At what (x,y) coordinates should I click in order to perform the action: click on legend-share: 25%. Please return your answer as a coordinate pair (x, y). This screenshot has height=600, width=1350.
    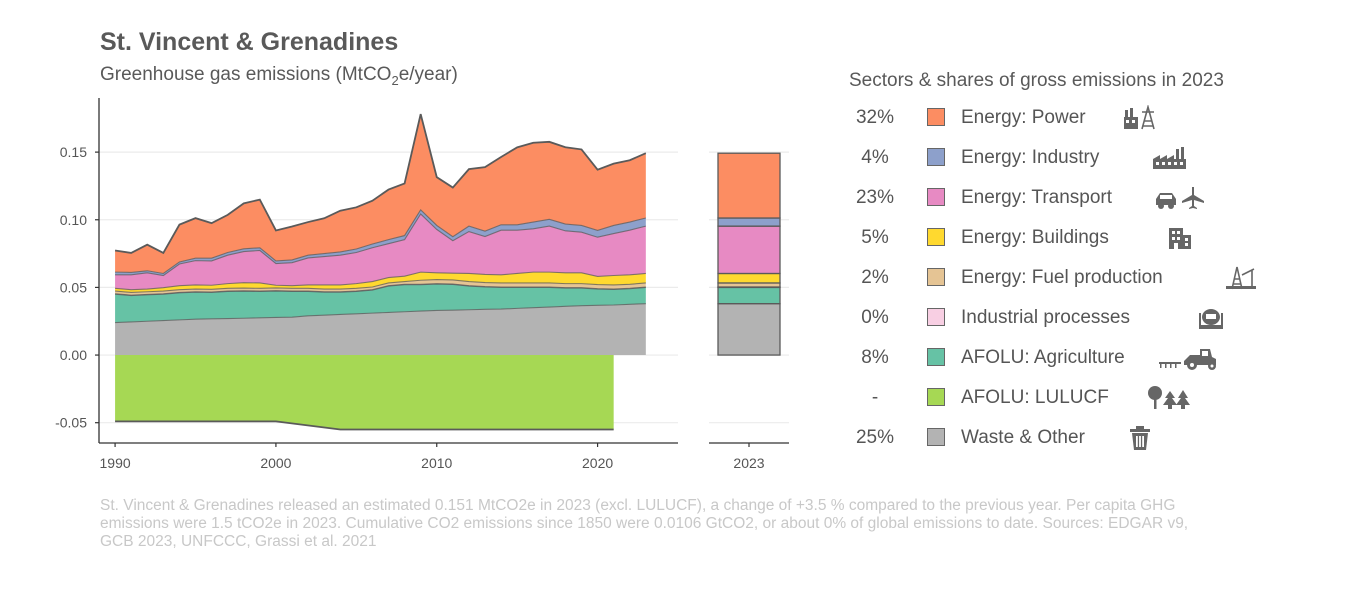
    Looking at the image, I should click on (875, 437).